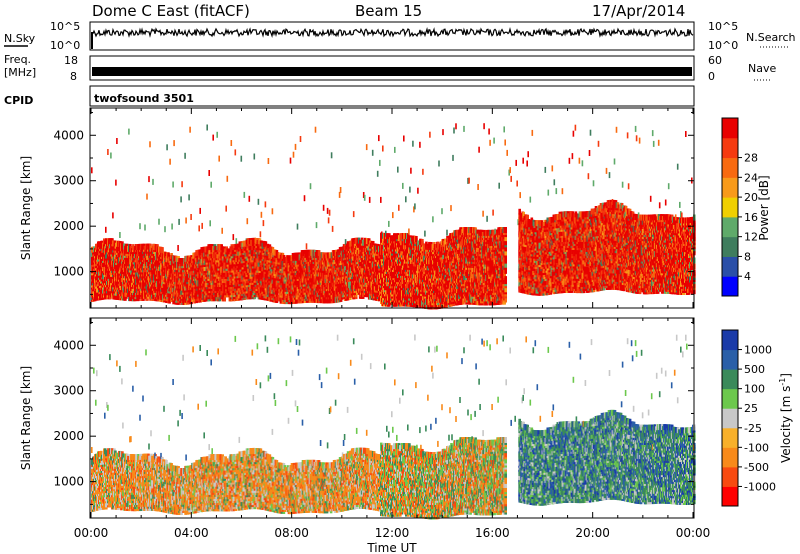  I want to click on nsky-trace-line, so click(393, 32).